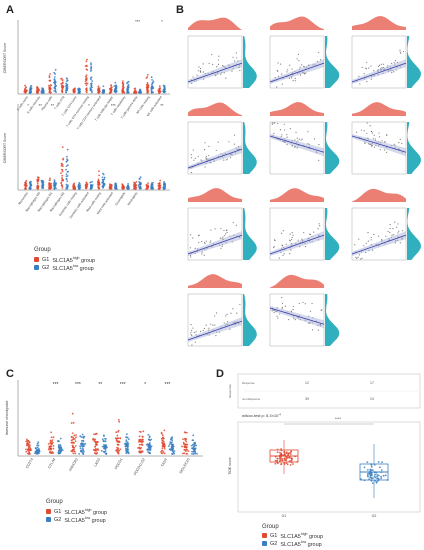 The image size is (424, 550). Describe the element at coordinates (250, 62) in the screenshot. I see `marginal-density-side` at that location.